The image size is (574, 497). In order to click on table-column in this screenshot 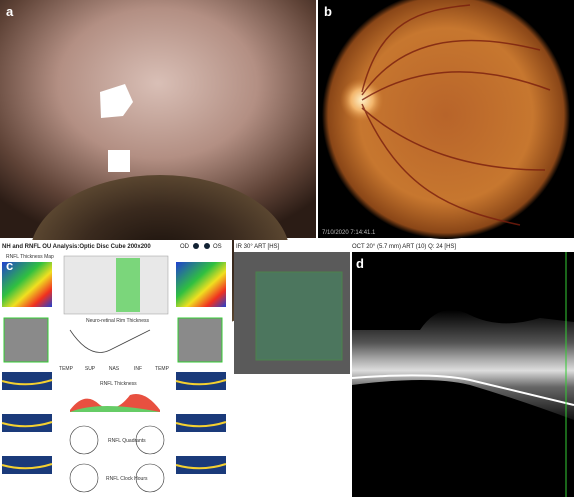, I will do `click(128, 285)`.